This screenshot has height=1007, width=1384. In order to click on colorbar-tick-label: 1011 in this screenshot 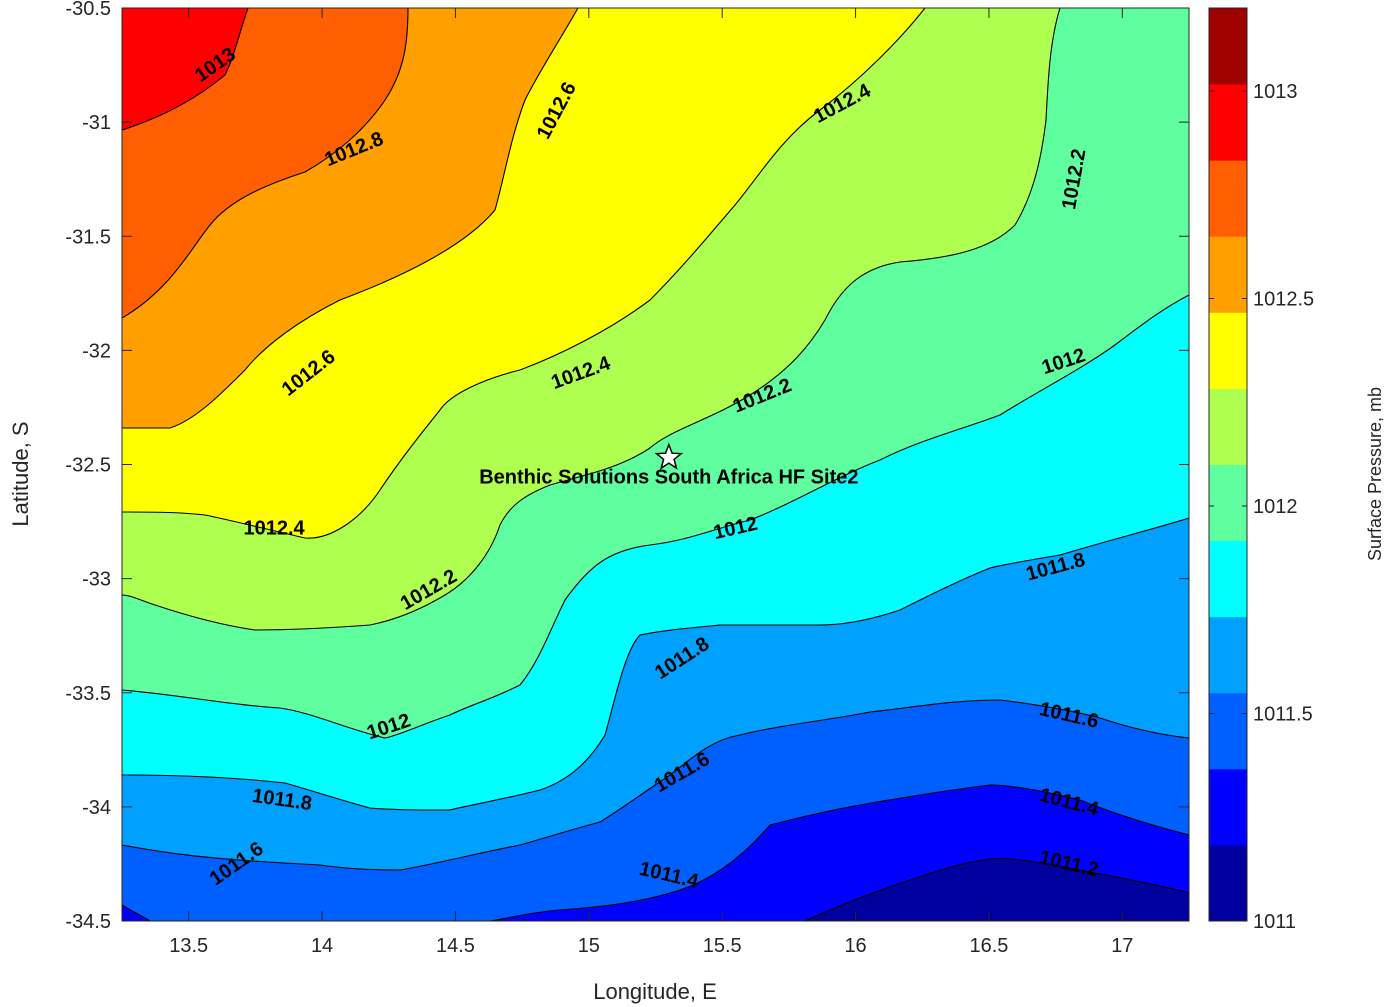, I will do `click(1274, 922)`.